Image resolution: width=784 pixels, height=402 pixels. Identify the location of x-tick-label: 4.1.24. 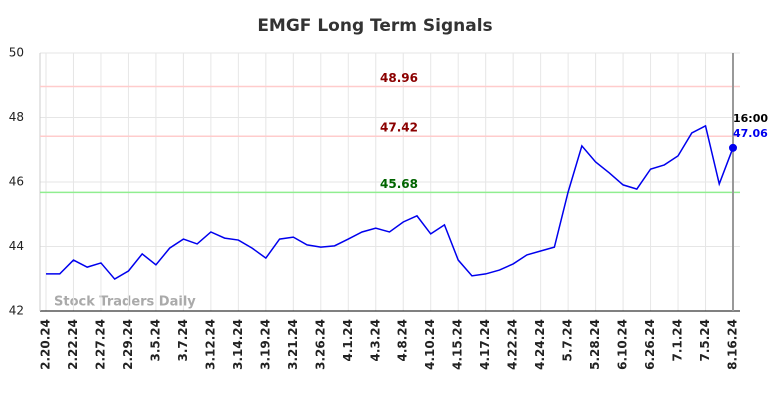
(348, 340).